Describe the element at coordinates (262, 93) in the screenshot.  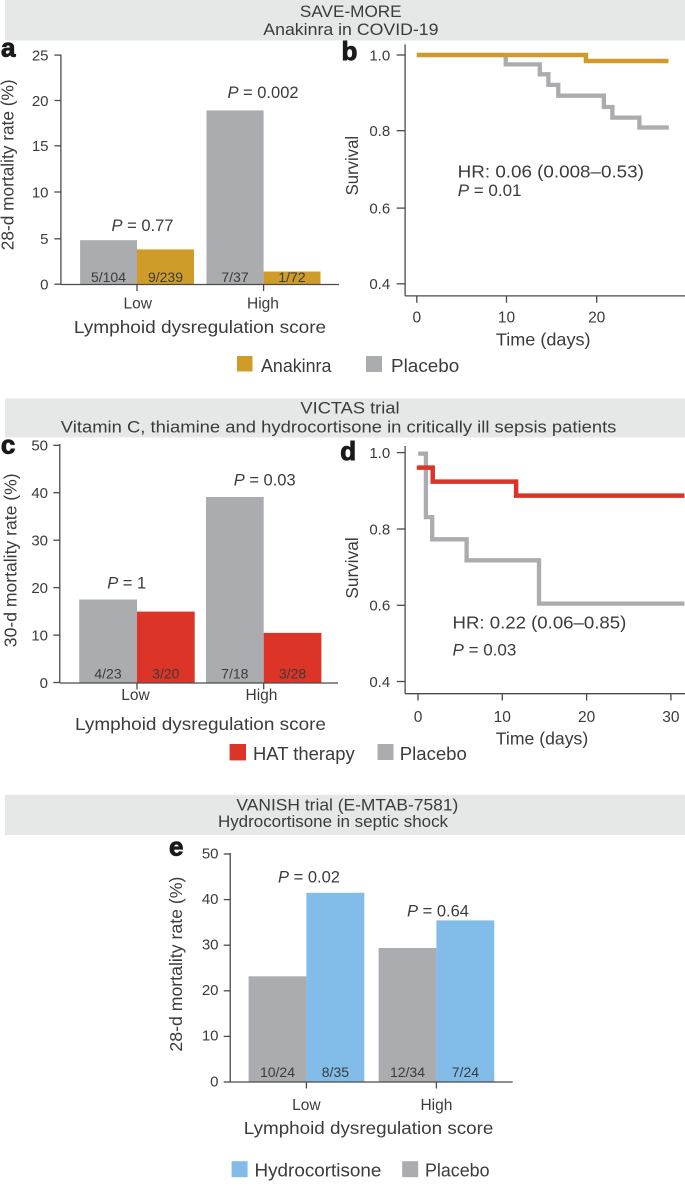
I see `svg-text: P = 0.002` at that location.